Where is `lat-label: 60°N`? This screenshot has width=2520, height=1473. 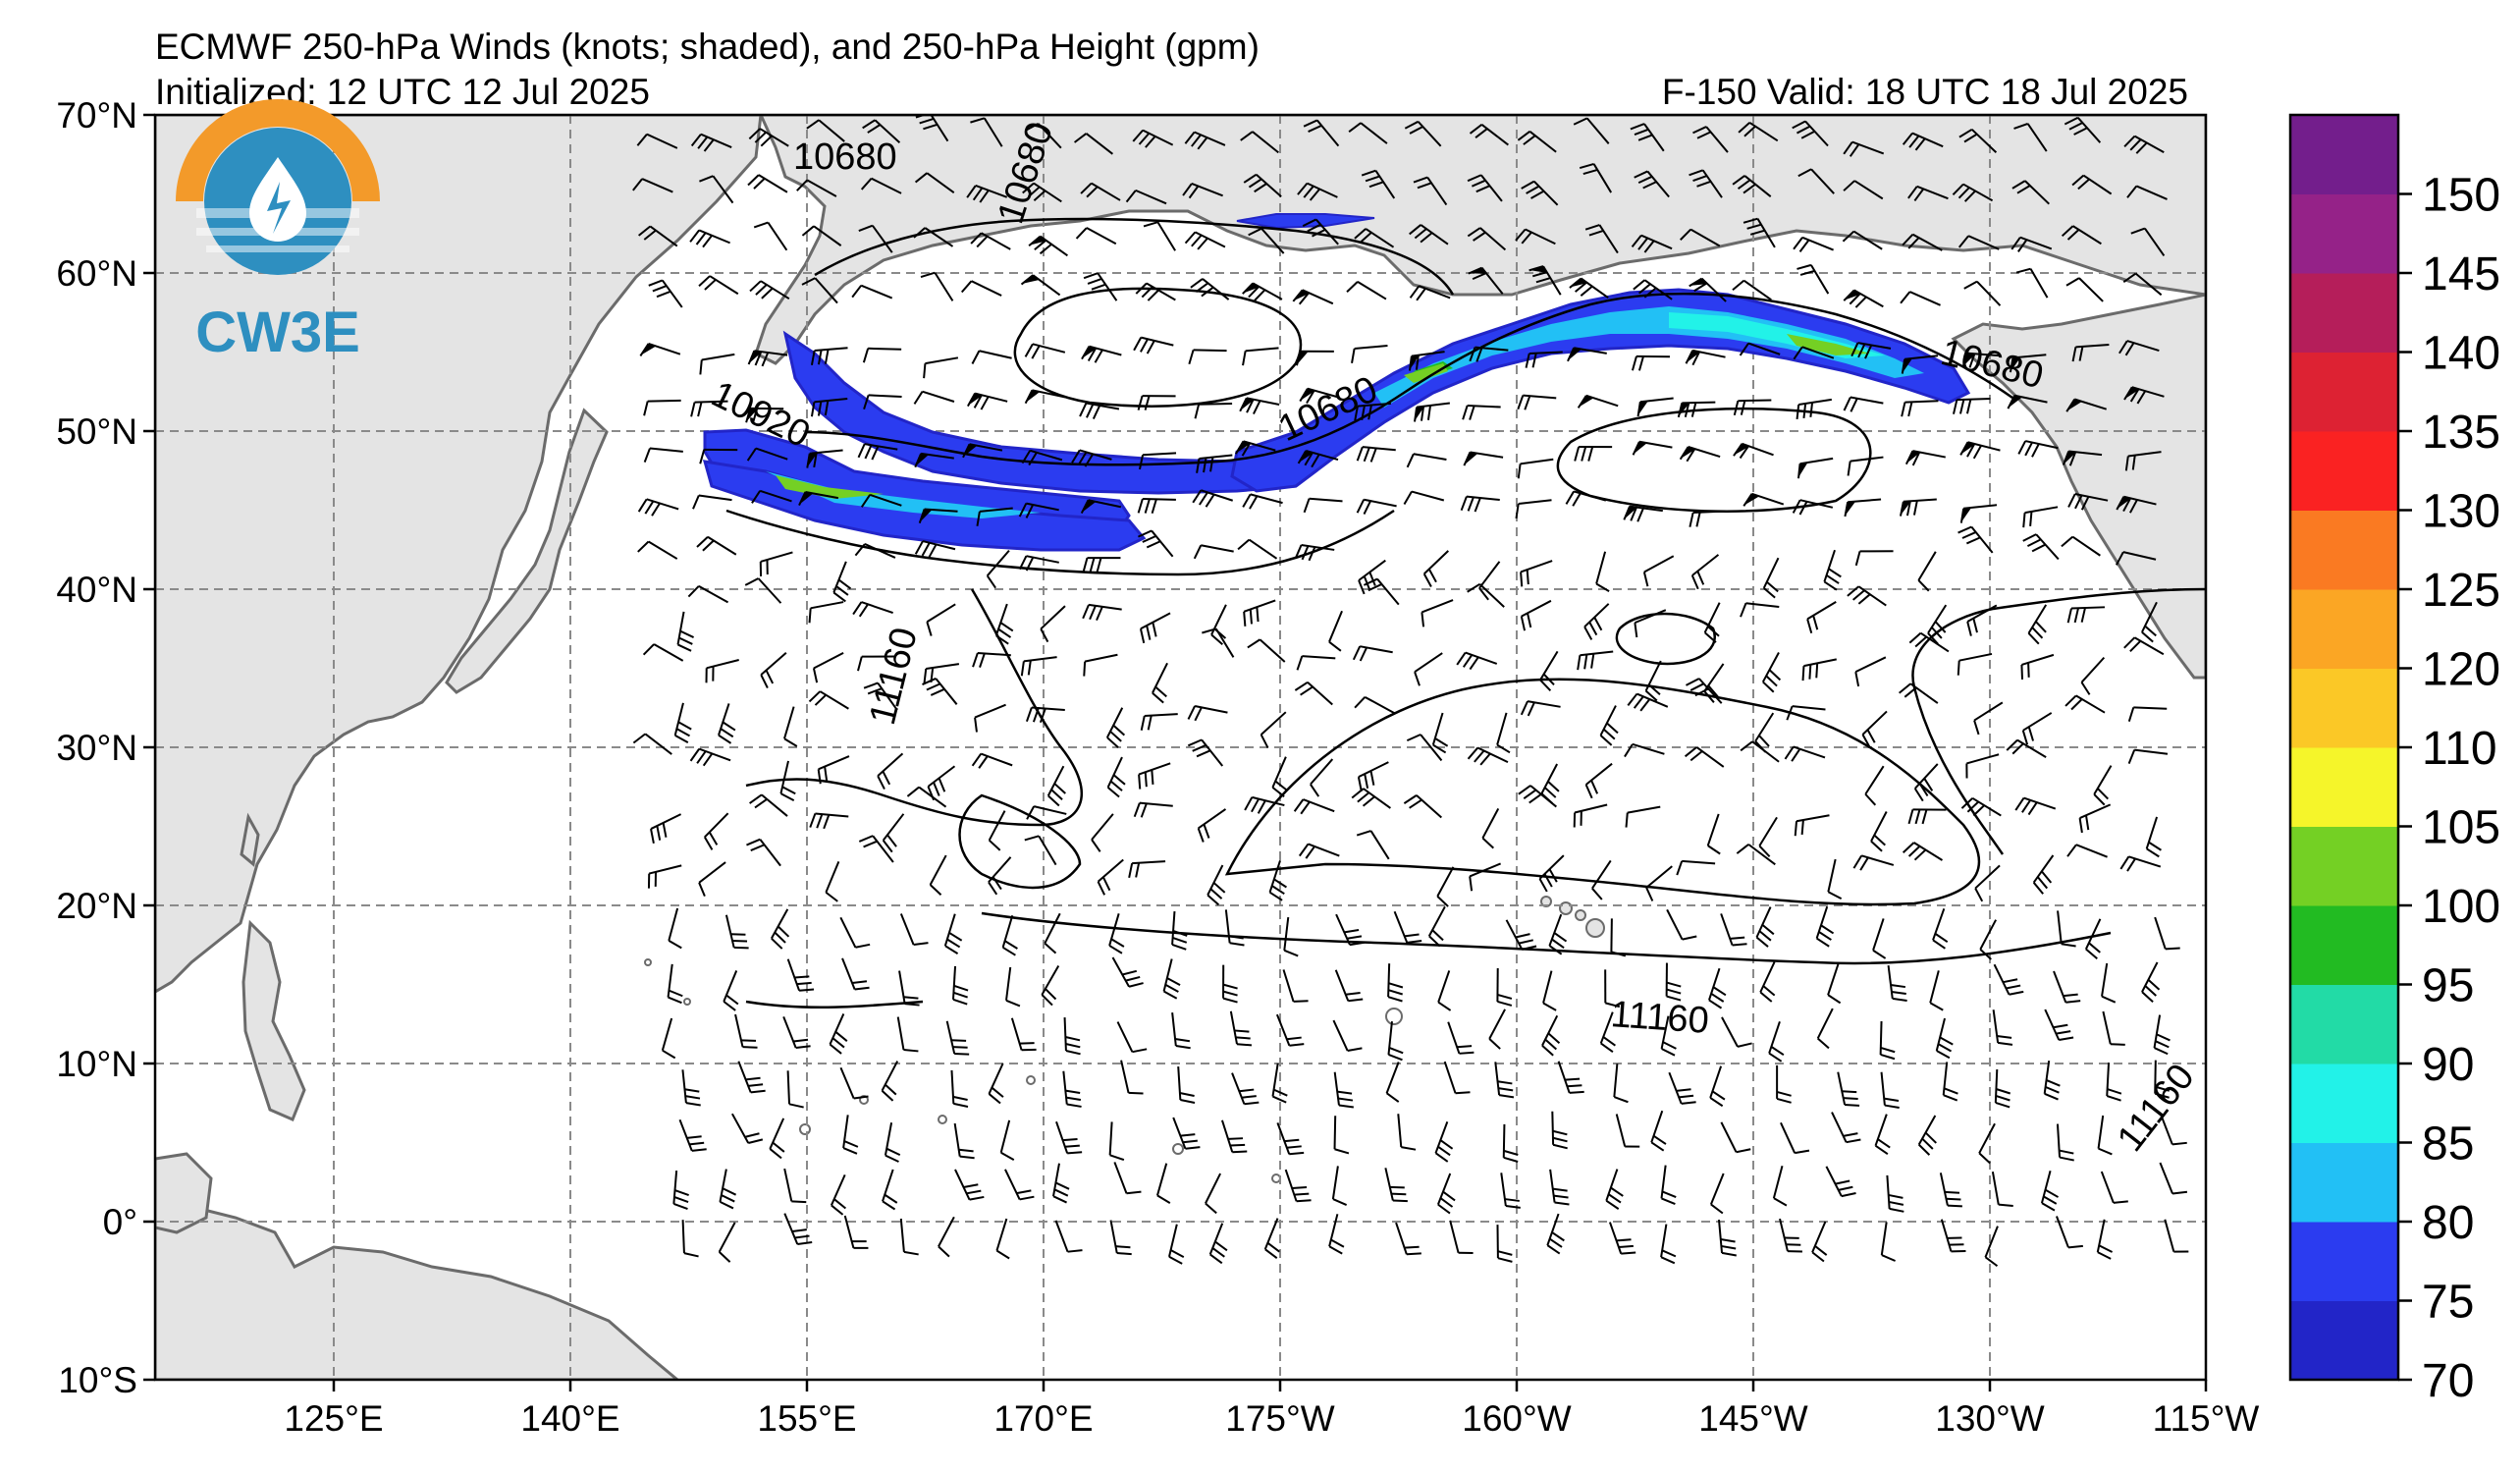
lat-label: 60°N is located at coordinates (96, 273).